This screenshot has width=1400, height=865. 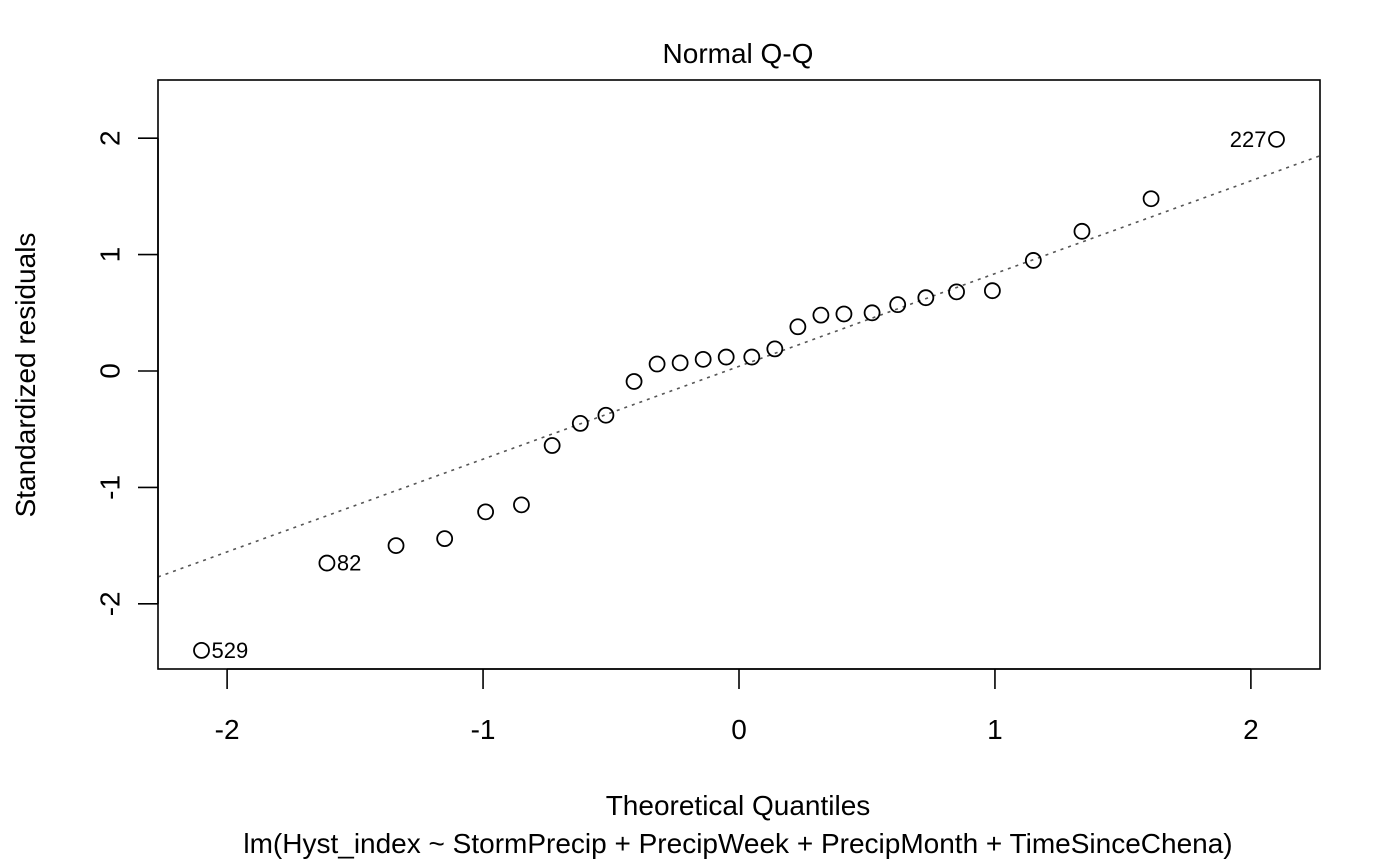 What do you see at coordinates (1248, 139) in the screenshot?
I see `point-label-227: 227` at bounding box center [1248, 139].